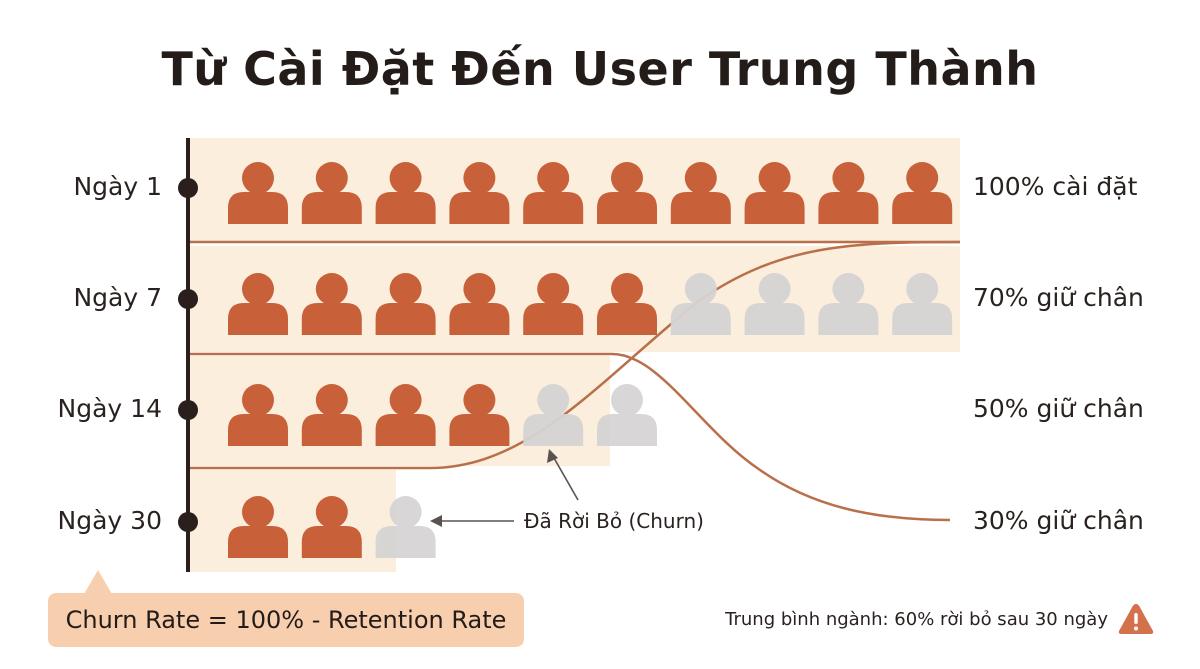  Describe the element at coordinates (1055, 186) in the screenshot. I see `retention-label-day-1: 100% cài đặt` at that location.